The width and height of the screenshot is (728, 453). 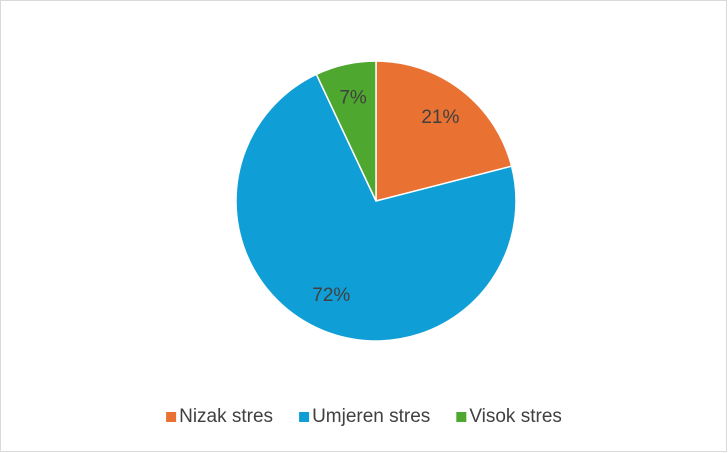 What do you see at coordinates (226, 416) in the screenshot?
I see `legend-label: Nizak stres` at bounding box center [226, 416].